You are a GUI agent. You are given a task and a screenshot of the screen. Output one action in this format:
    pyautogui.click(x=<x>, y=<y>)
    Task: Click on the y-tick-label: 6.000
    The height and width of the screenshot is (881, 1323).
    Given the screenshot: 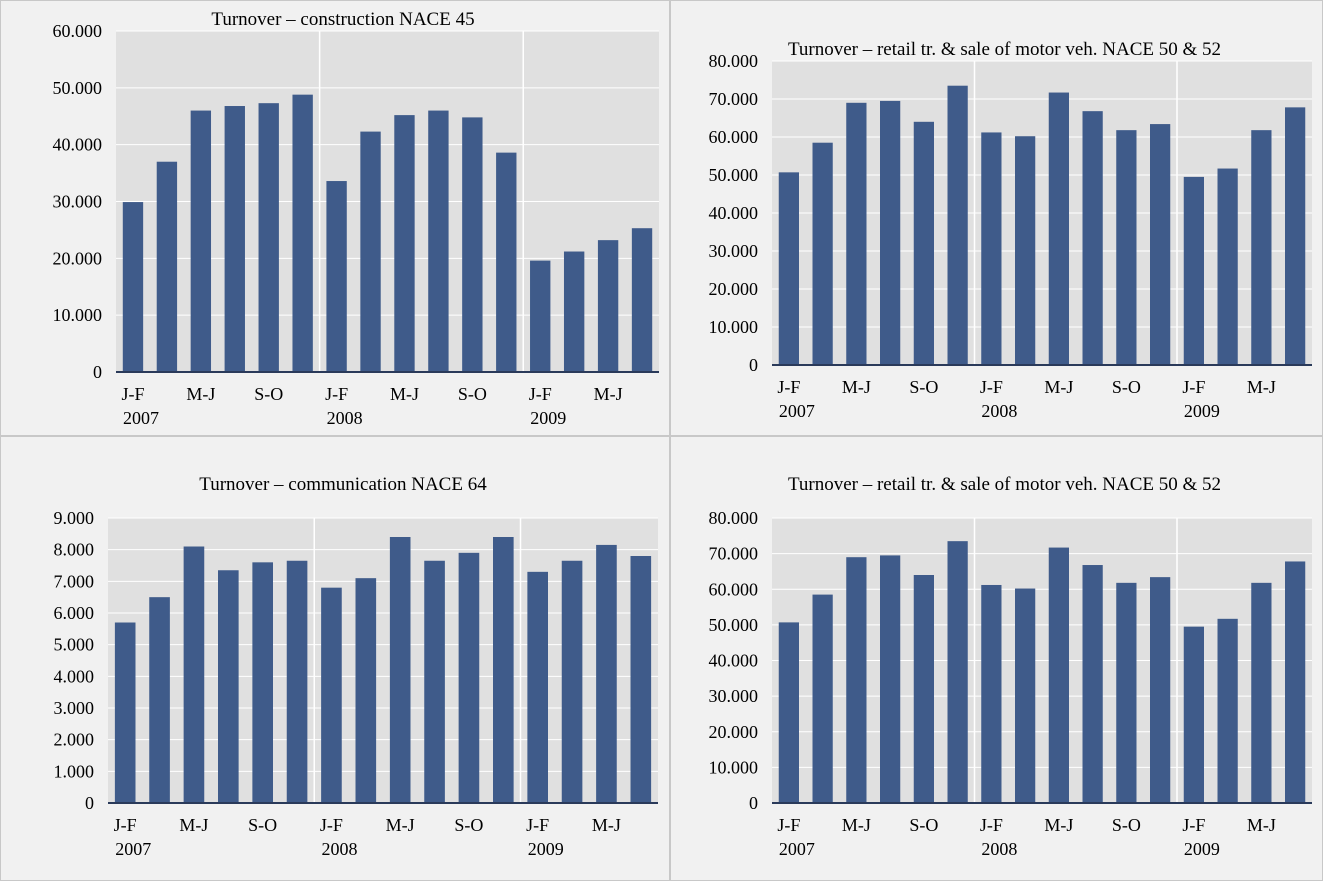 What is the action you would take?
    pyautogui.click(x=74, y=613)
    